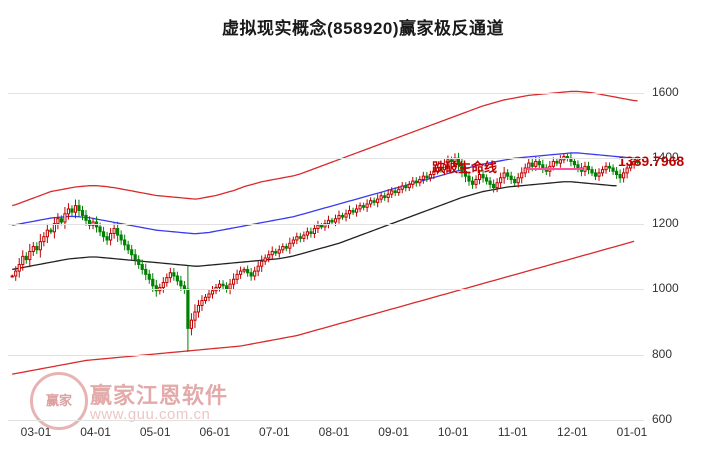 Image resolution: width=726 pixels, height=450 pixels. Describe the element at coordinates (662, 419) in the screenshot. I see `y-tick-label: 600` at that location.